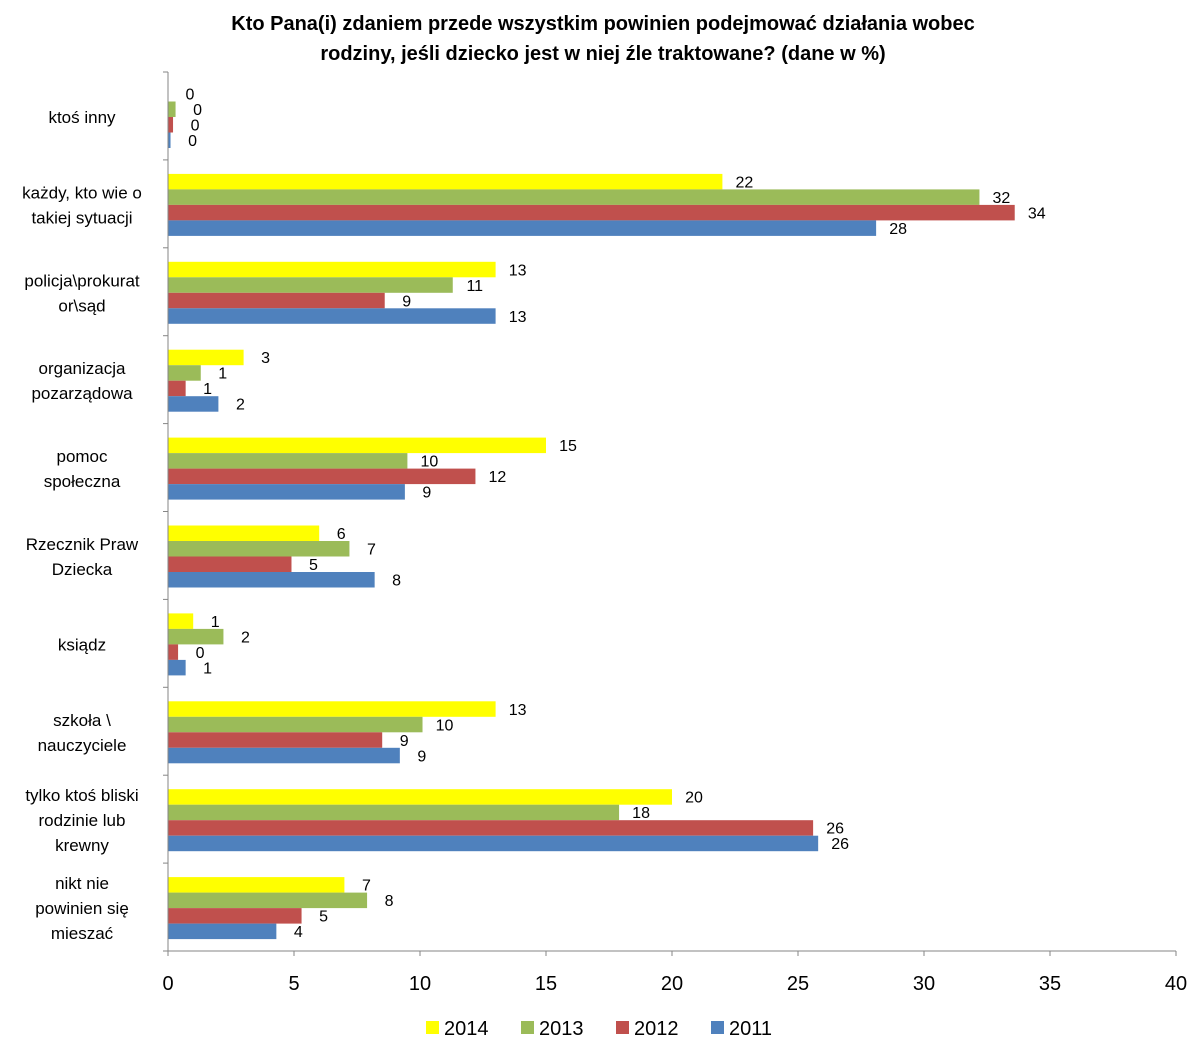  I want to click on category-label: ktoś inny, so click(82, 117).